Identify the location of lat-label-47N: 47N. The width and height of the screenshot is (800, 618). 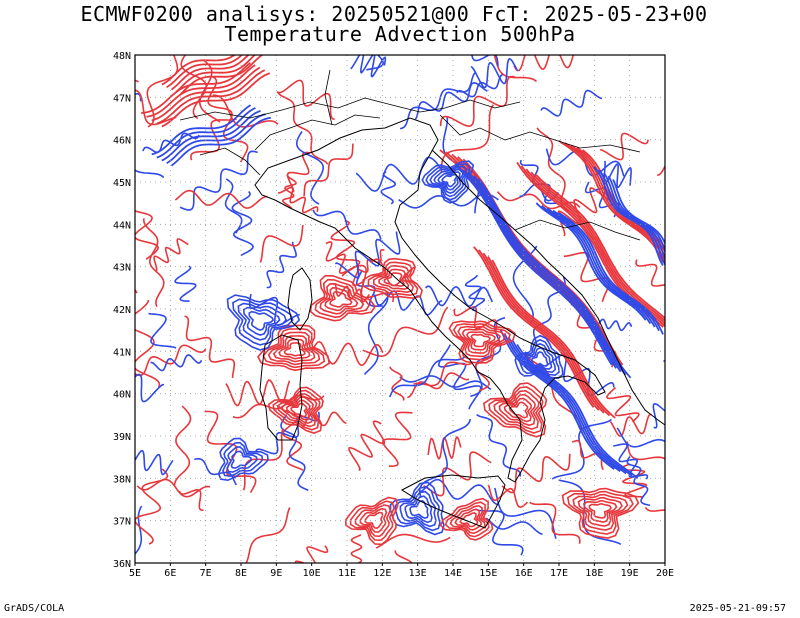
(122, 98).